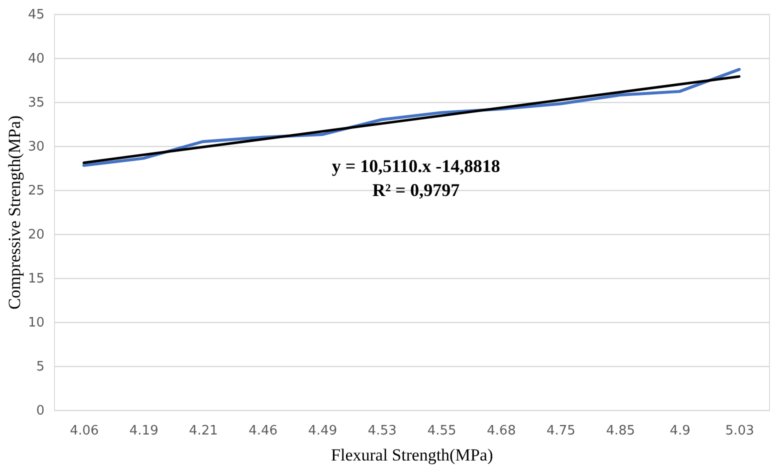 The width and height of the screenshot is (774, 465). Describe the element at coordinates (84, 431) in the screenshot. I see `x-tick-label: 4.06` at that location.